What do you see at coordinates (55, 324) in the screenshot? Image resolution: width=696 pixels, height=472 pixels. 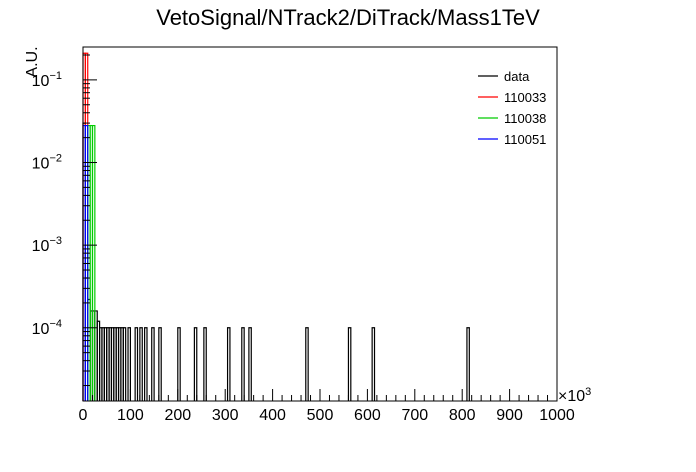 I see `y-tick-exponent: −4` at bounding box center [55, 324].